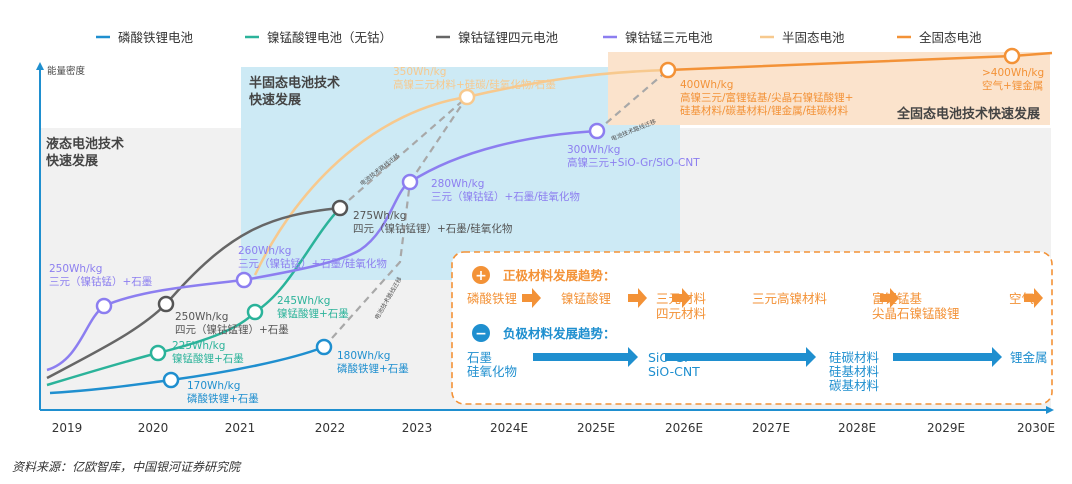  Describe the element at coordinates (457, 184) in the screenshot. I see `label-value: 280Wh/kg` at that location.